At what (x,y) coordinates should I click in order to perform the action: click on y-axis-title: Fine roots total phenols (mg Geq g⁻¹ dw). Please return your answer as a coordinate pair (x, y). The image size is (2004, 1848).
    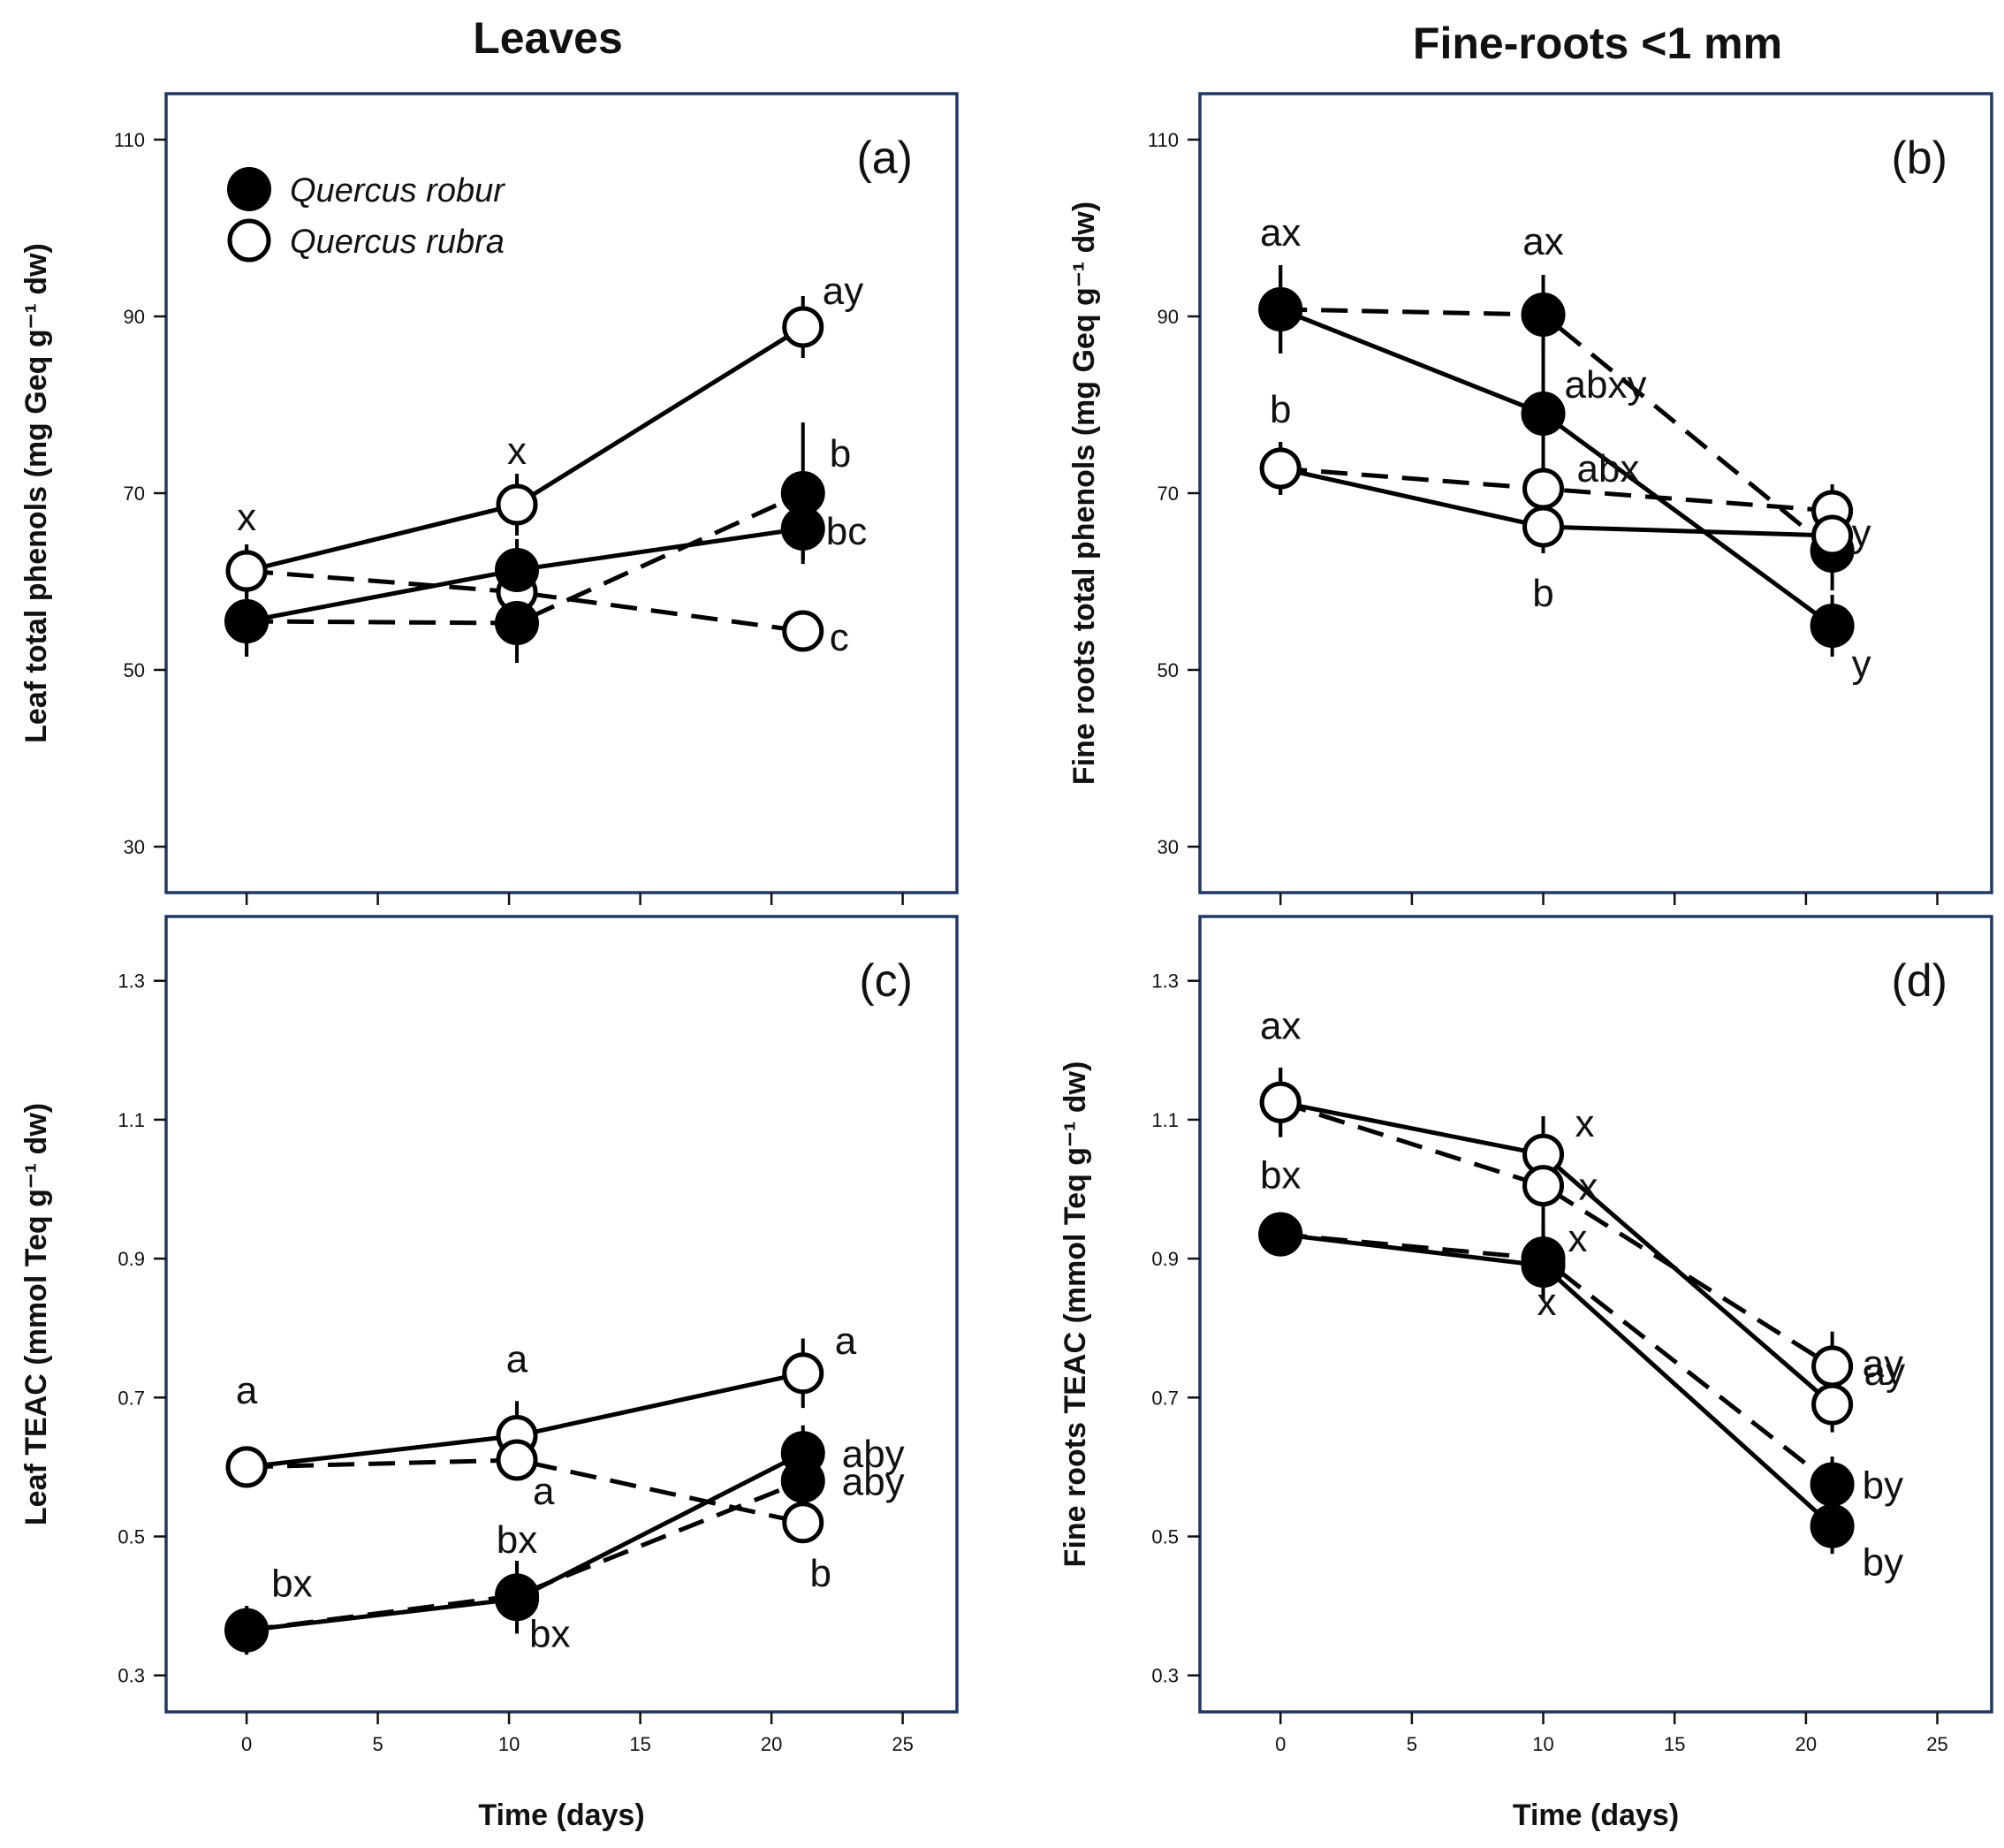
    Looking at the image, I should click on (1084, 494).